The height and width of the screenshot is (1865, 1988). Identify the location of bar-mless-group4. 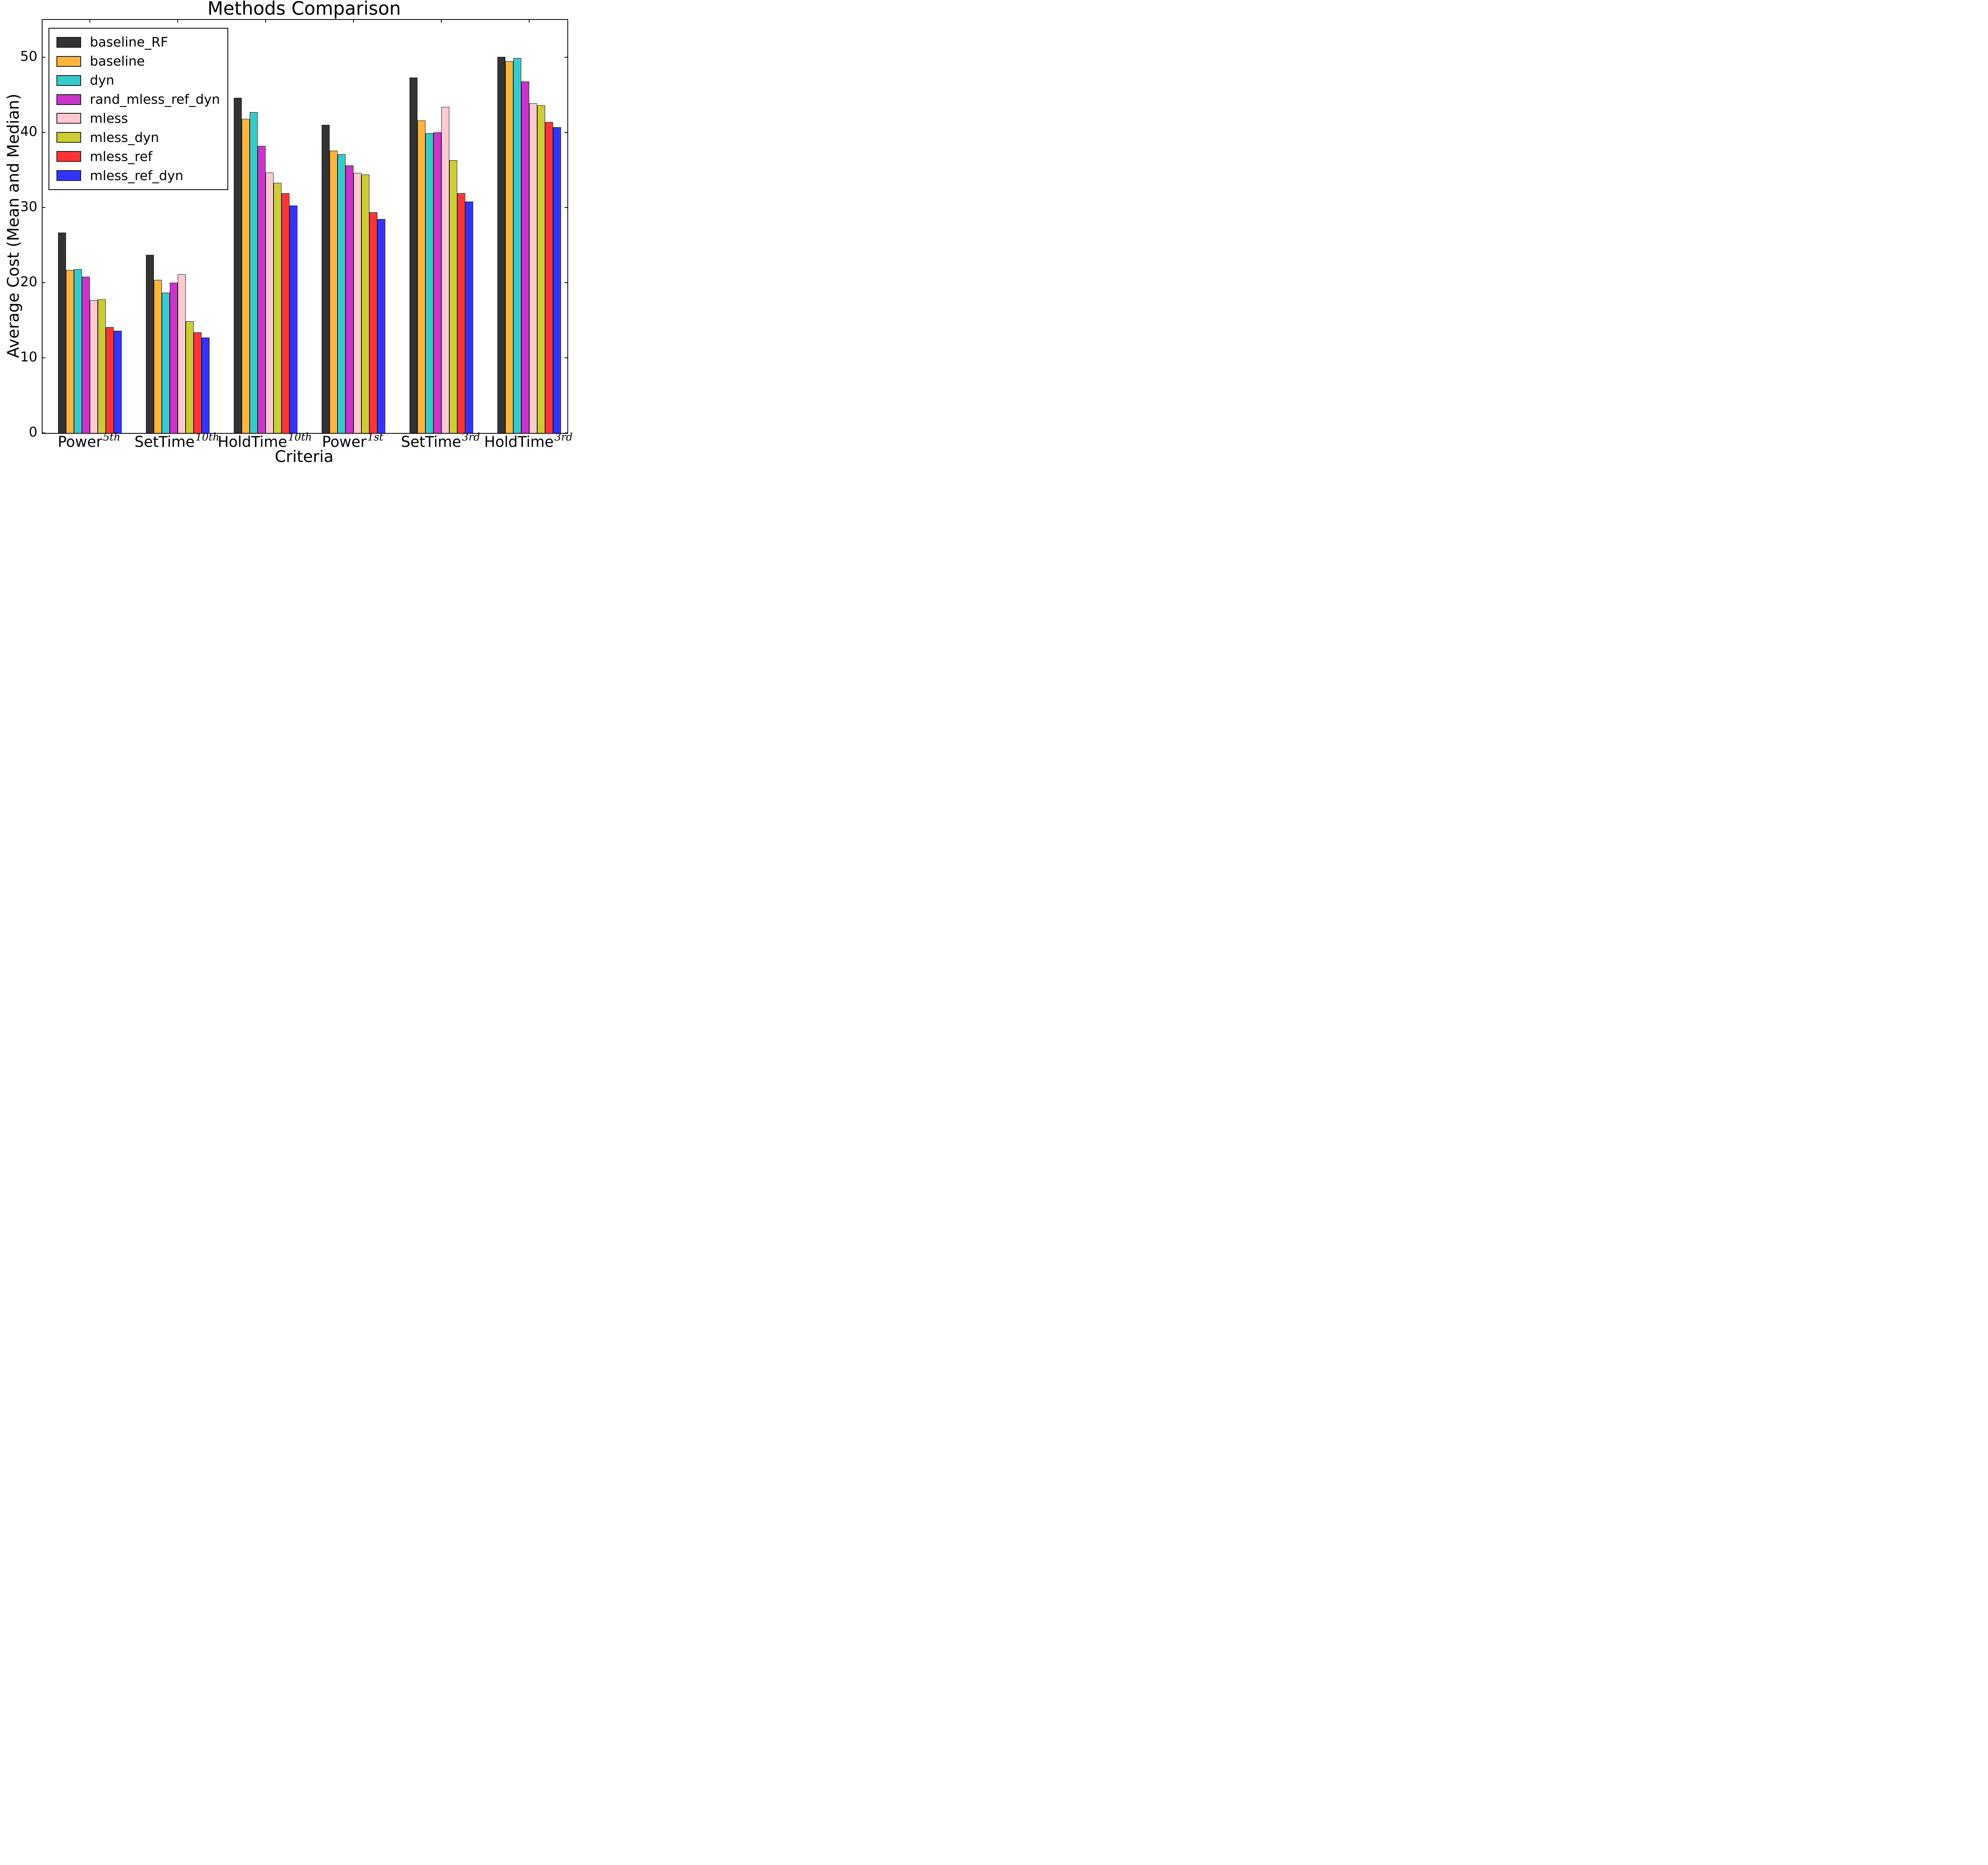
(357, 303).